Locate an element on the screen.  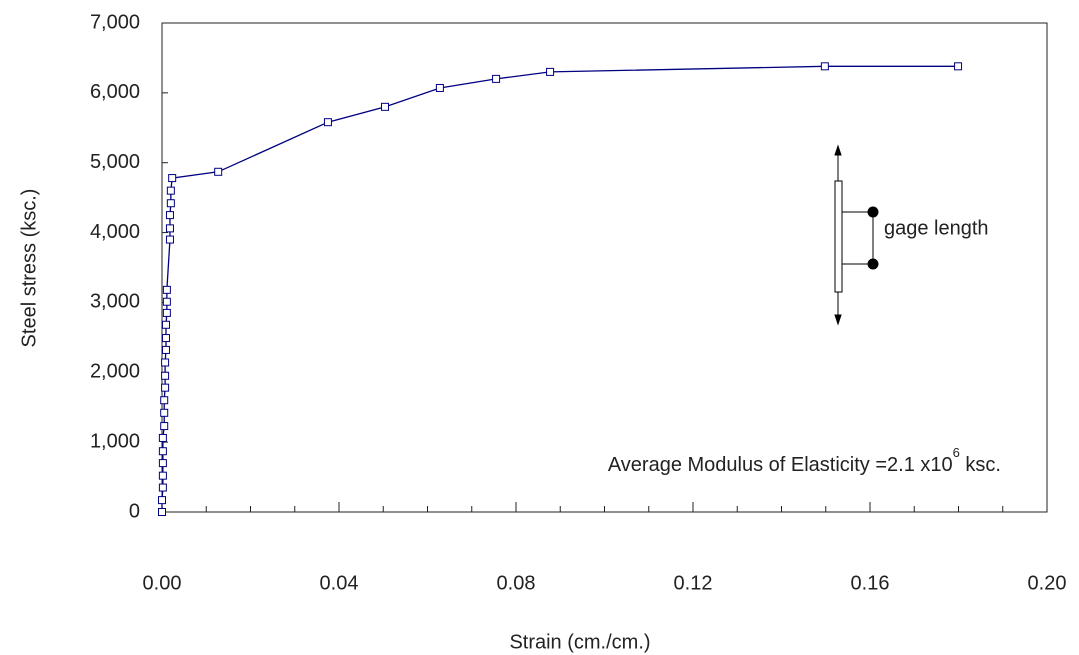
y-tick-label: 7,000 is located at coordinates (115, 22).